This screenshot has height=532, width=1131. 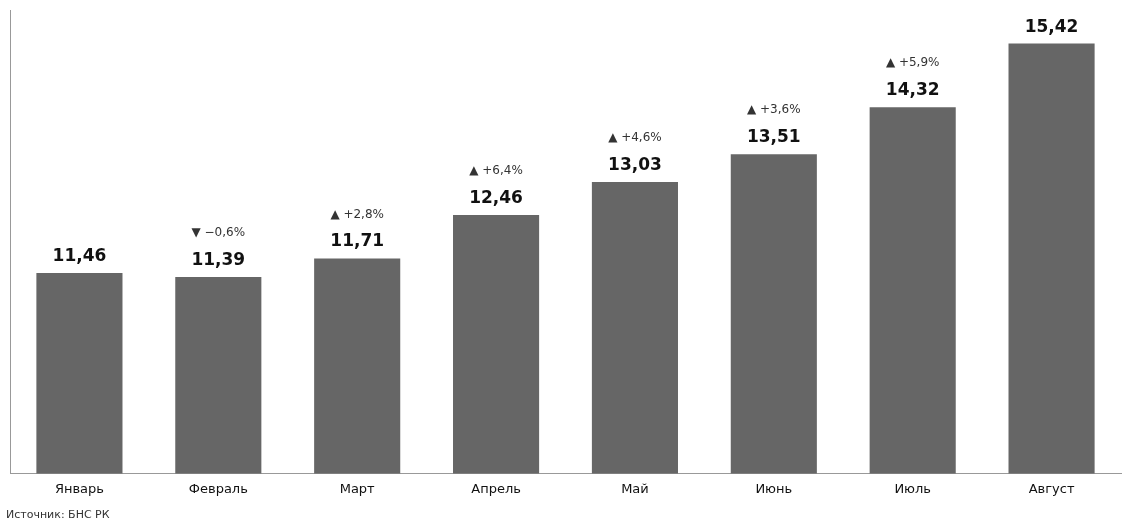 I want to click on data-label: 14,32, so click(x=912, y=89).